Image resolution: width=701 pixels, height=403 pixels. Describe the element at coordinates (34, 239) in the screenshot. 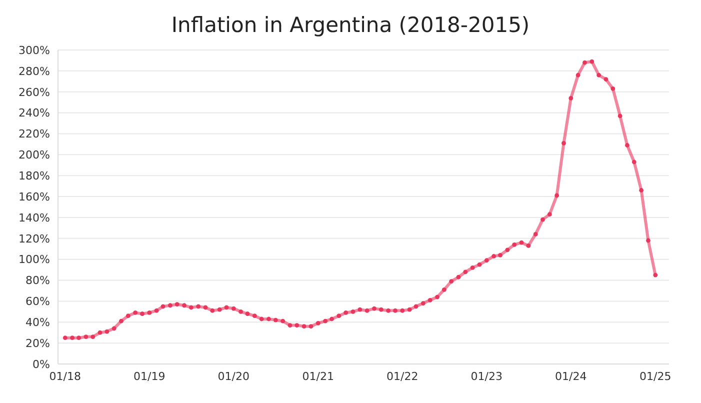

I see `y-tick-label: 120%` at that location.